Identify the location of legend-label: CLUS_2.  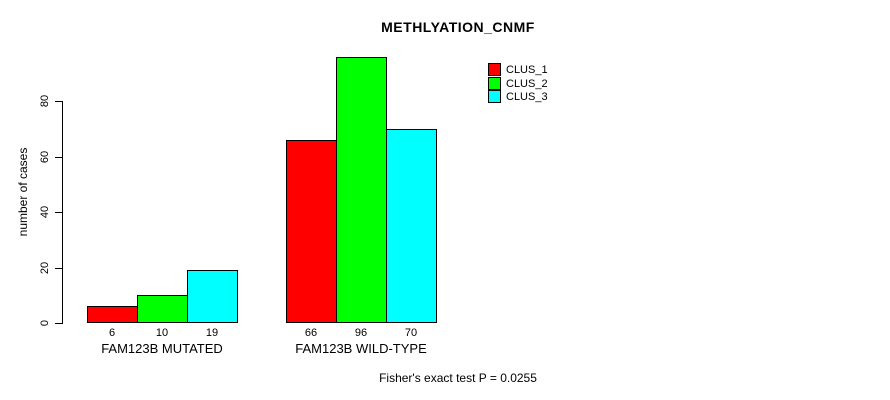
(527, 83).